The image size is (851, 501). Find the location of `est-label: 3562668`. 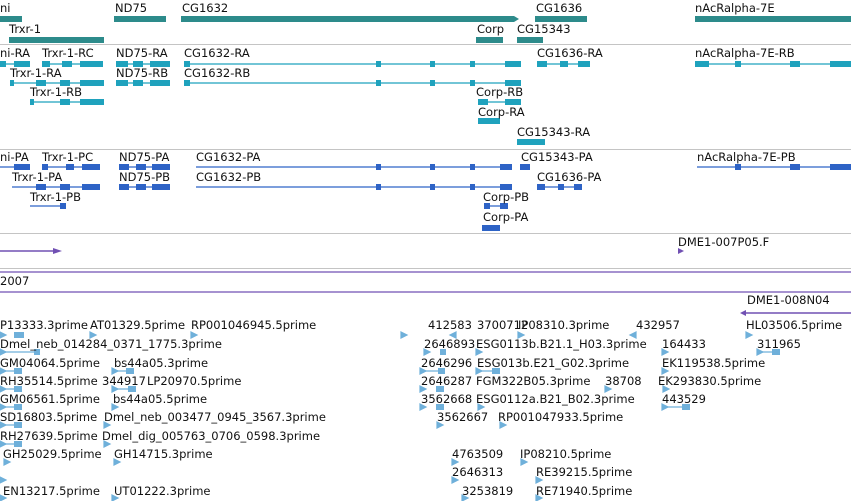

est-label: 3562668 is located at coordinates (447, 399).